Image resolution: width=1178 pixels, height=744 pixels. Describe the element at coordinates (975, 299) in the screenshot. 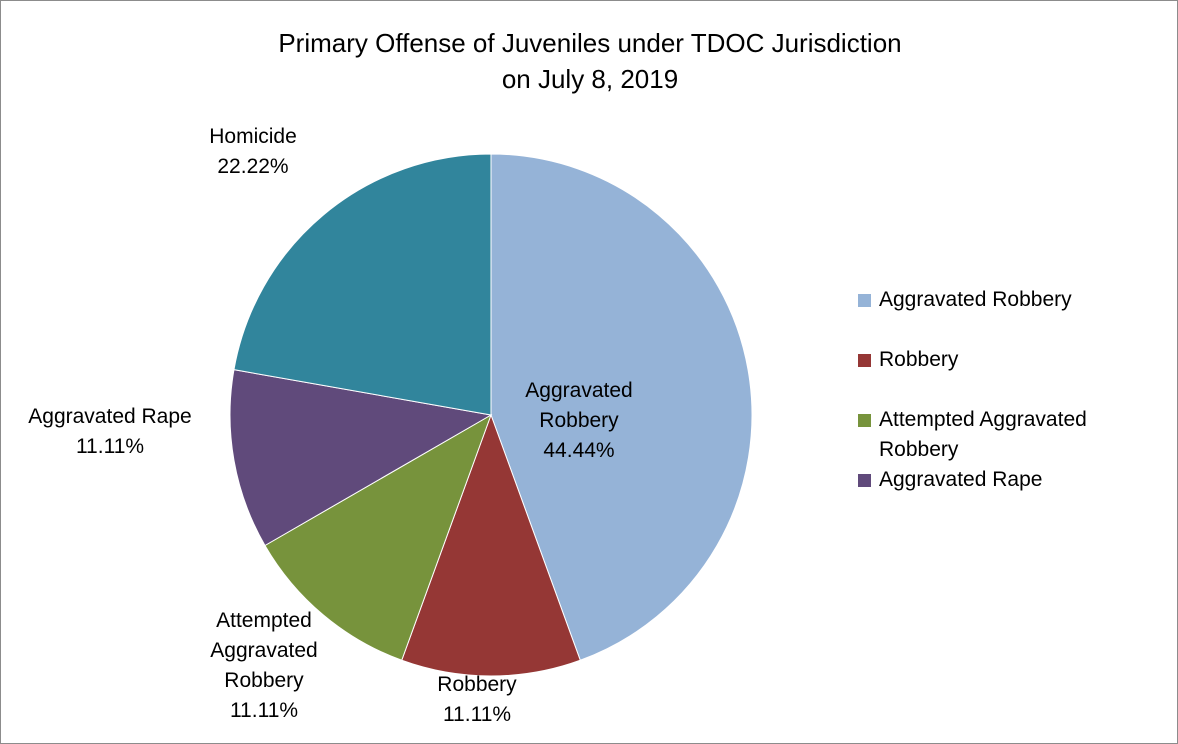

I see `legend-label: Aggravated Robbery` at that location.